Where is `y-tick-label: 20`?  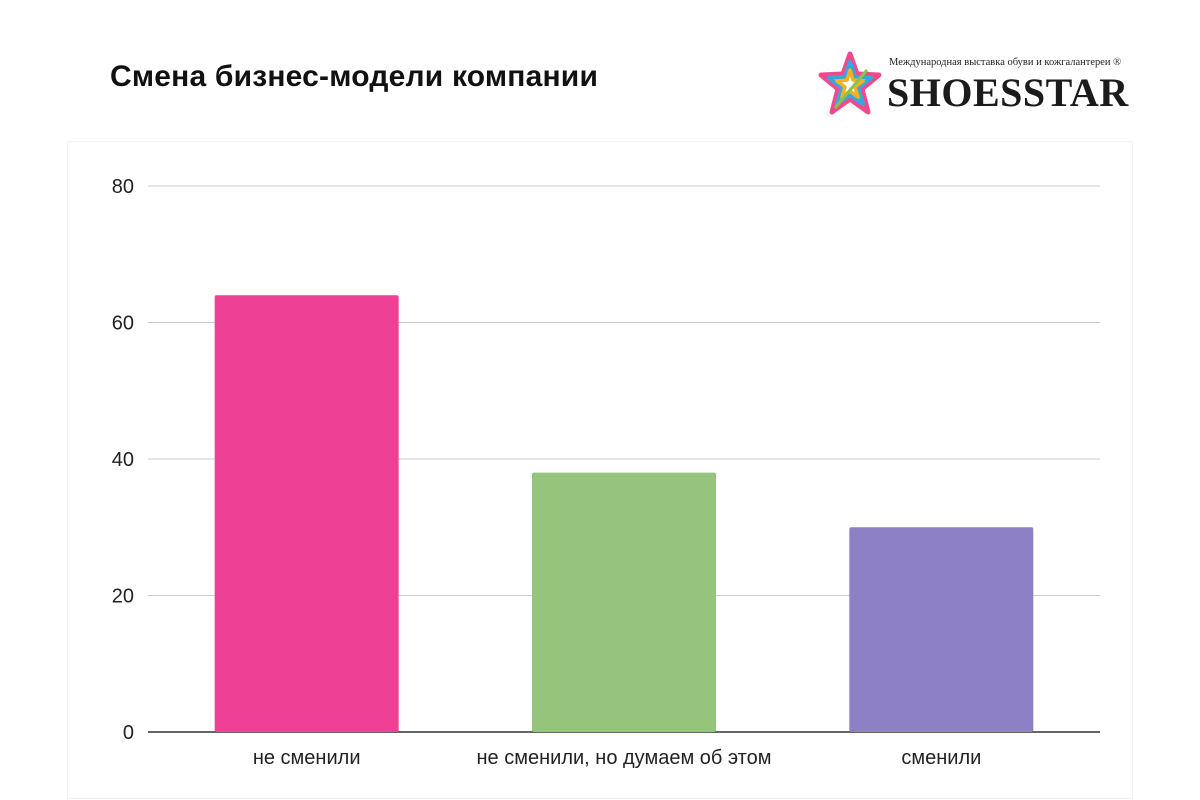 y-tick-label: 20 is located at coordinates (123, 597).